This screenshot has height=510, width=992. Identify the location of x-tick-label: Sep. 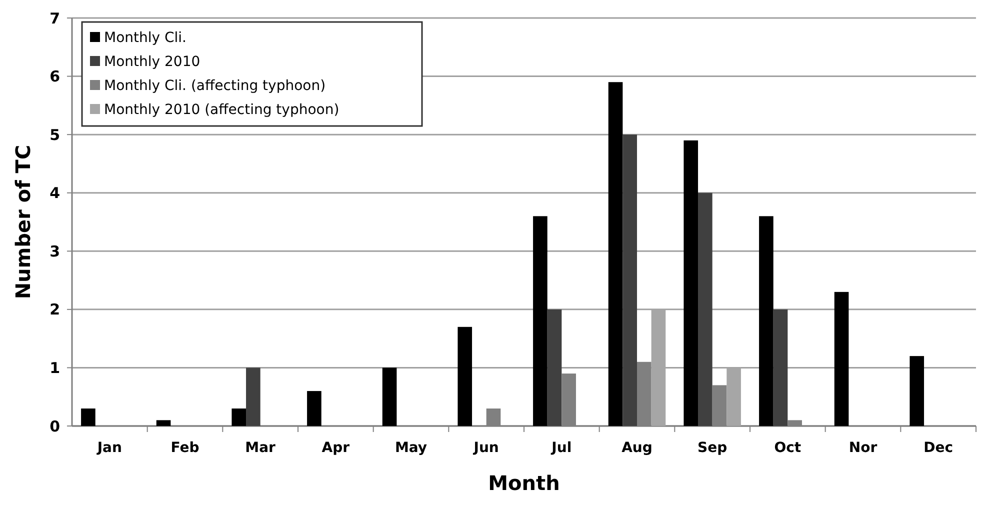
(713, 448).